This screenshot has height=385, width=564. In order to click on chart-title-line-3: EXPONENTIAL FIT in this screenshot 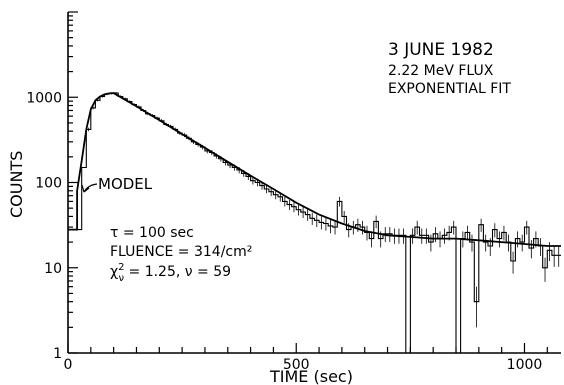, I will do `click(449, 89)`.